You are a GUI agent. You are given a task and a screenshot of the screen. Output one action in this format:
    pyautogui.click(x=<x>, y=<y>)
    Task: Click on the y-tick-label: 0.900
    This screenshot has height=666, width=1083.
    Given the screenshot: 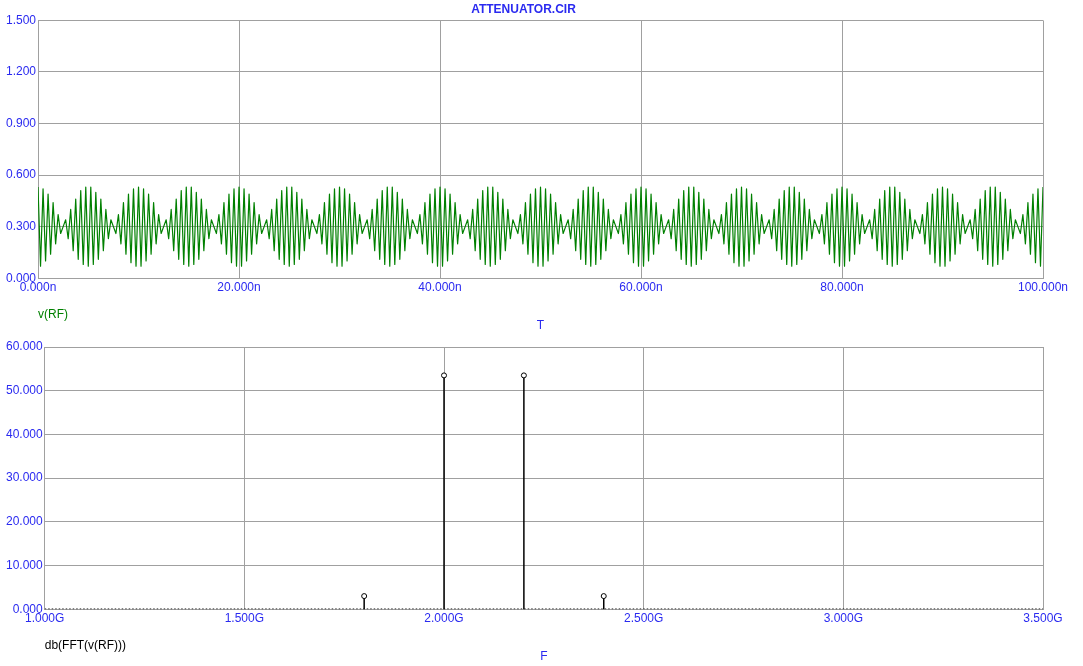 What is the action you would take?
    pyautogui.click(x=21, y=122)
    